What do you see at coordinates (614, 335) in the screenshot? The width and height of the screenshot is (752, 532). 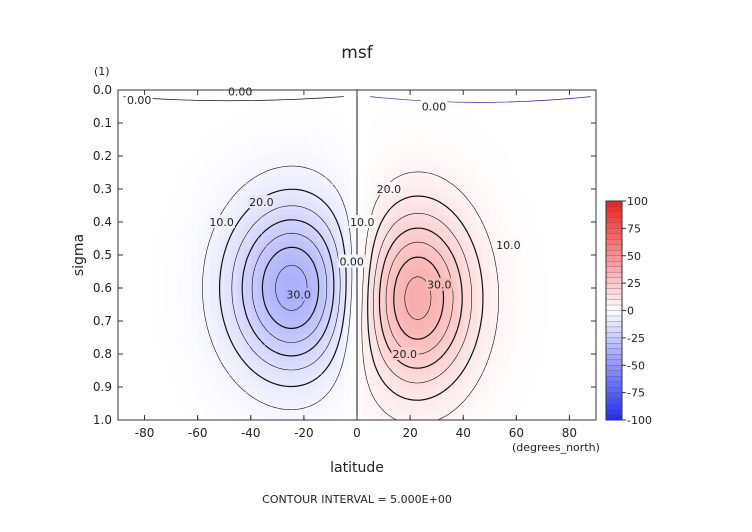 I see `colorbar-swatch` at bounding box center [614, 335].